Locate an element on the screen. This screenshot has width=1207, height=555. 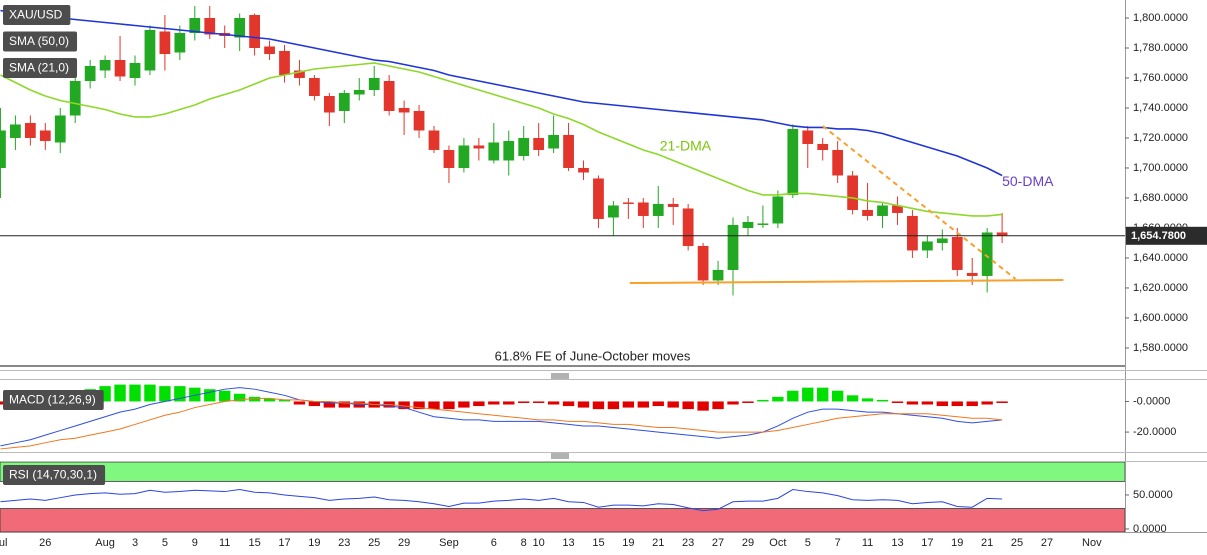
x-tick-label: 26 is located at coordinates (45, 543).